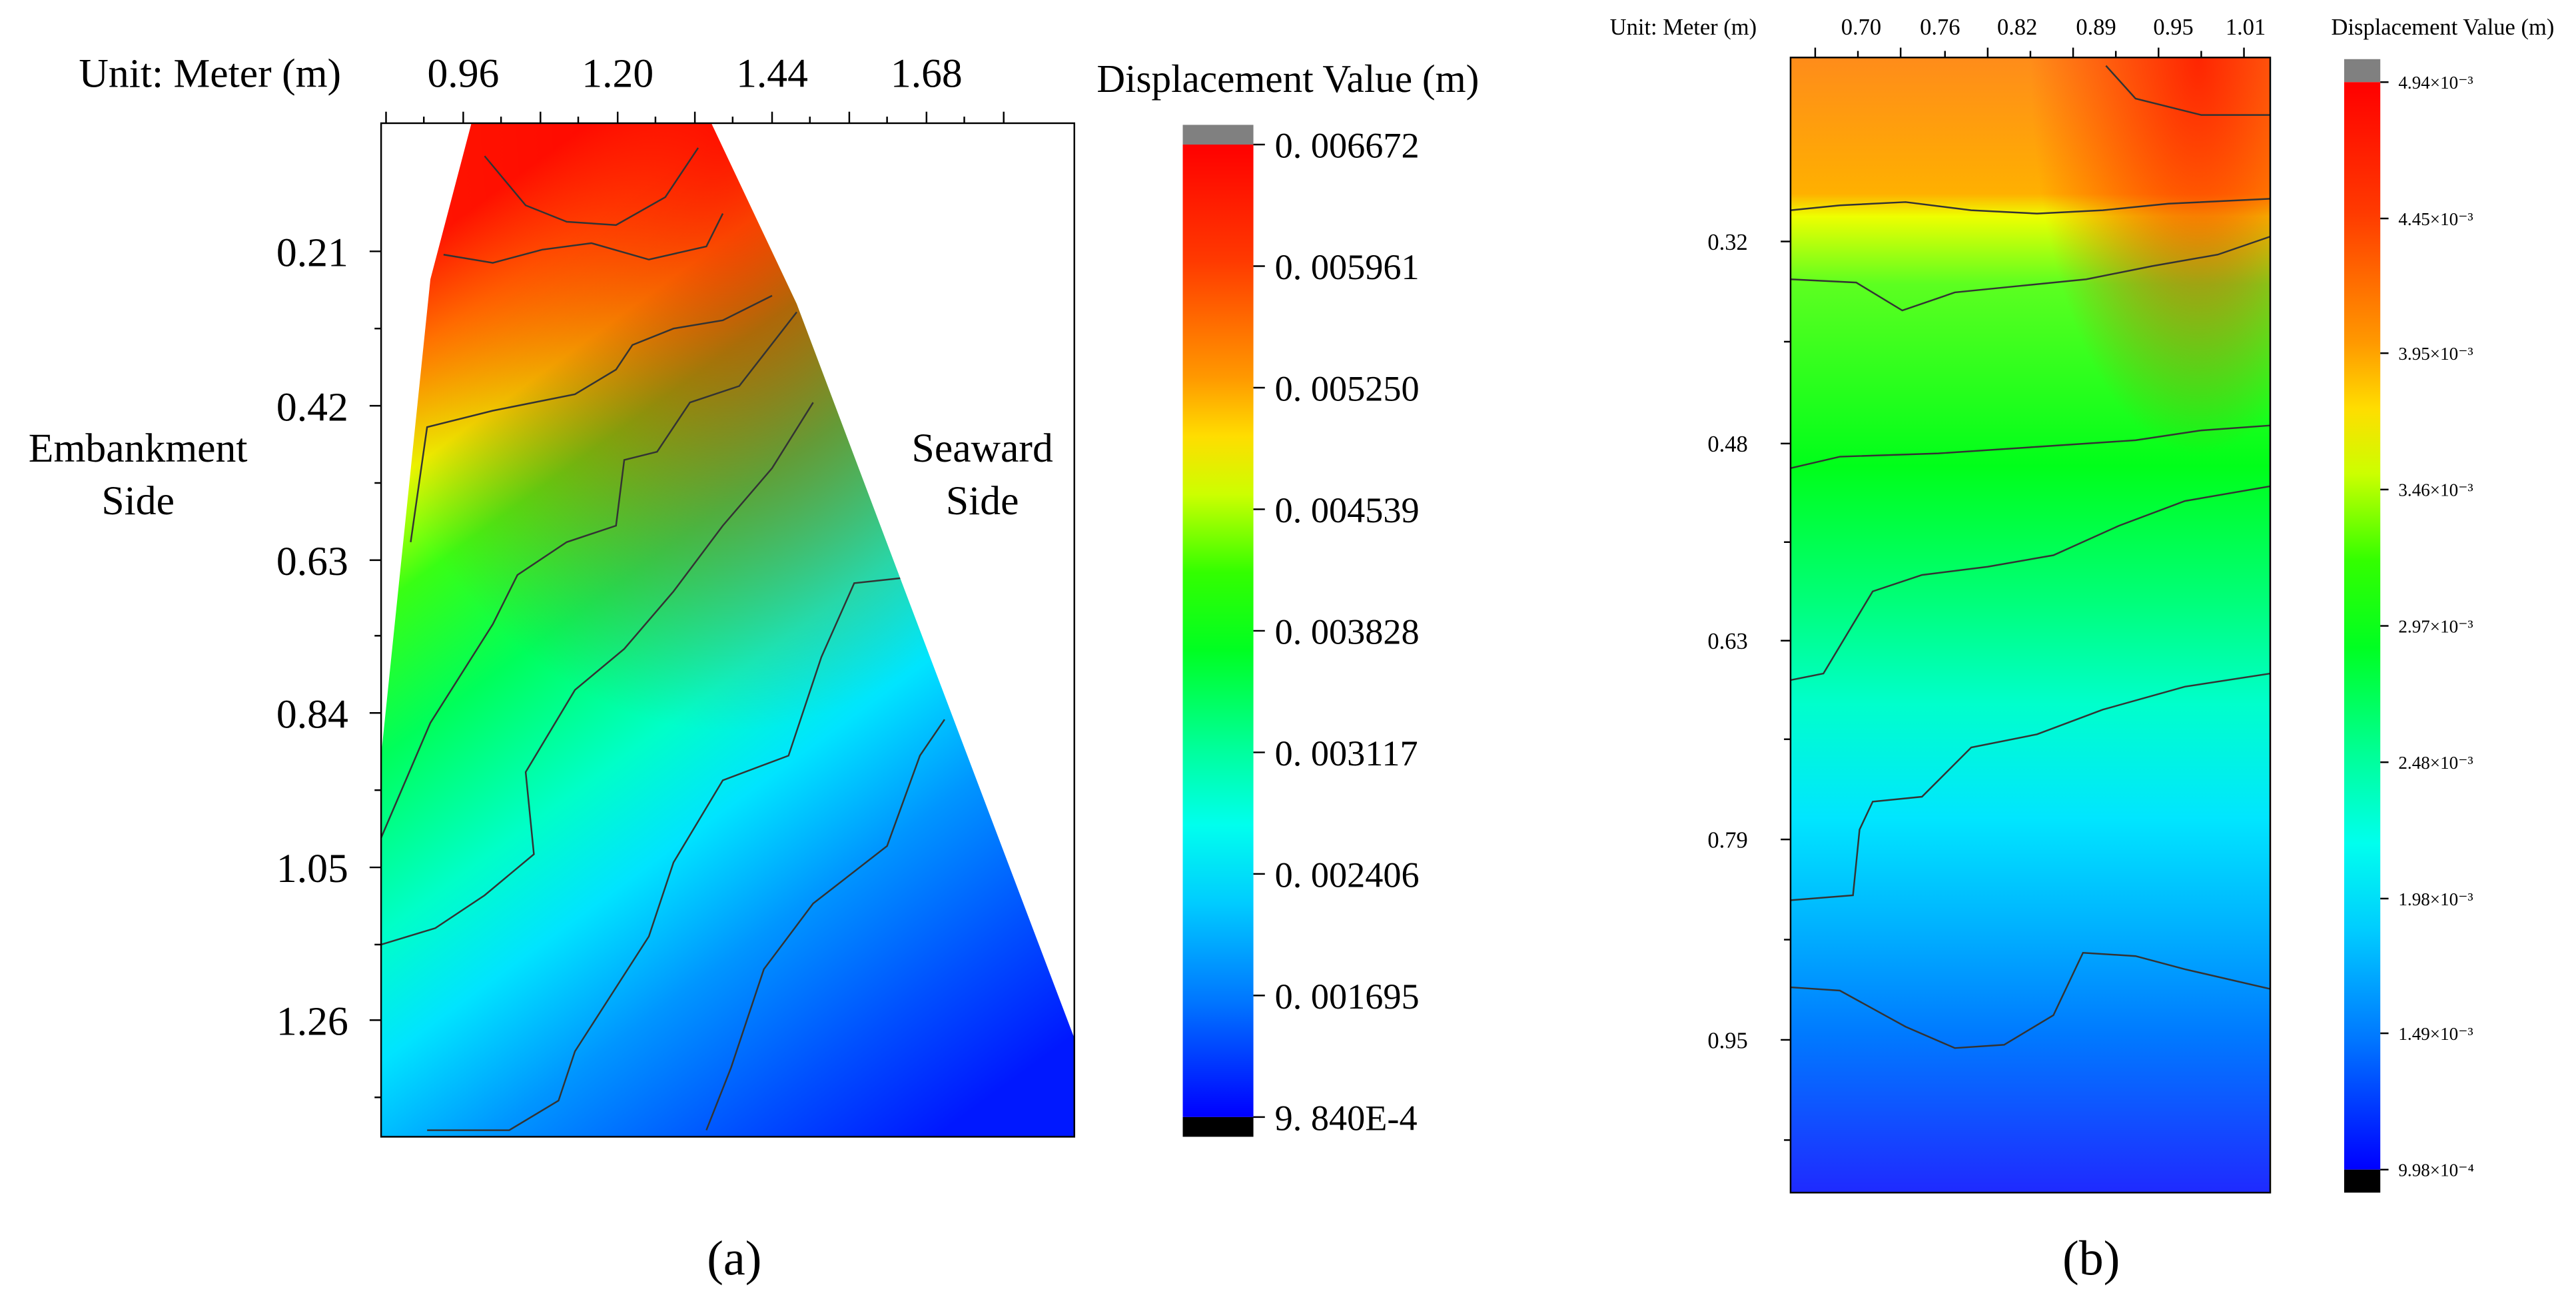  Describe the element at coordinates (1727, 1040) in the screenshot. I see `panel-b-y-tick-label: 0.95` at that location.